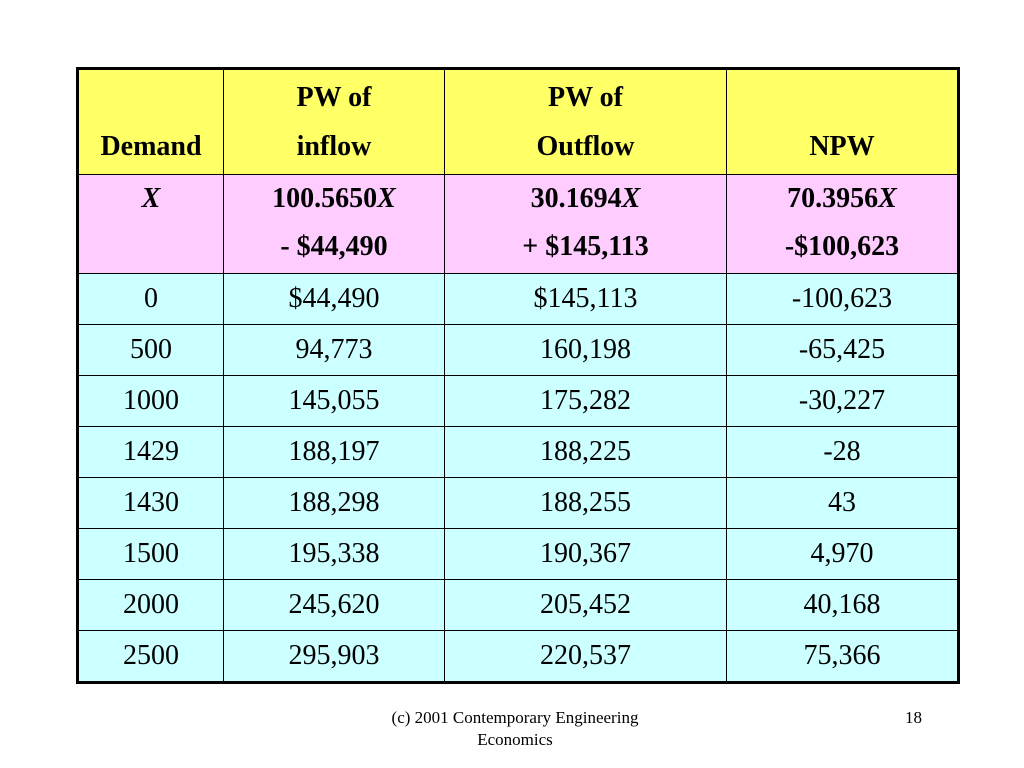 This screenshot has height=768, width=1024. I want to click on formula-demand: X, so click(150, 224).